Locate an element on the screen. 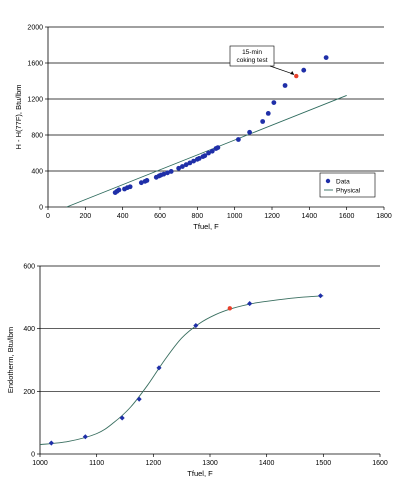 The width and height of the screenshot is (404, 491). annotation-arrowhead is located at coordinates (292, 73).